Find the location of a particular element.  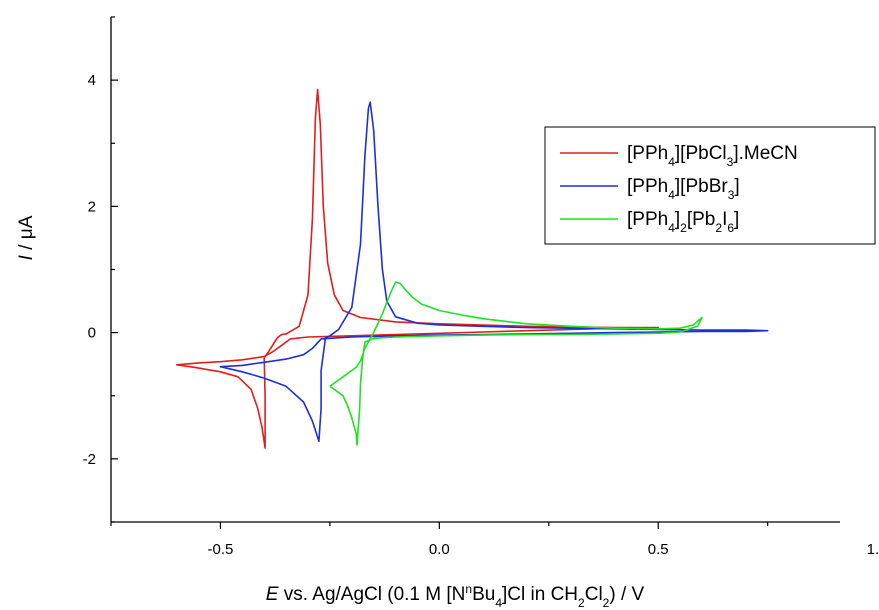

legend-label-1: [PPh4][PbCl3].MeCN is located at coordinates (712, 156).